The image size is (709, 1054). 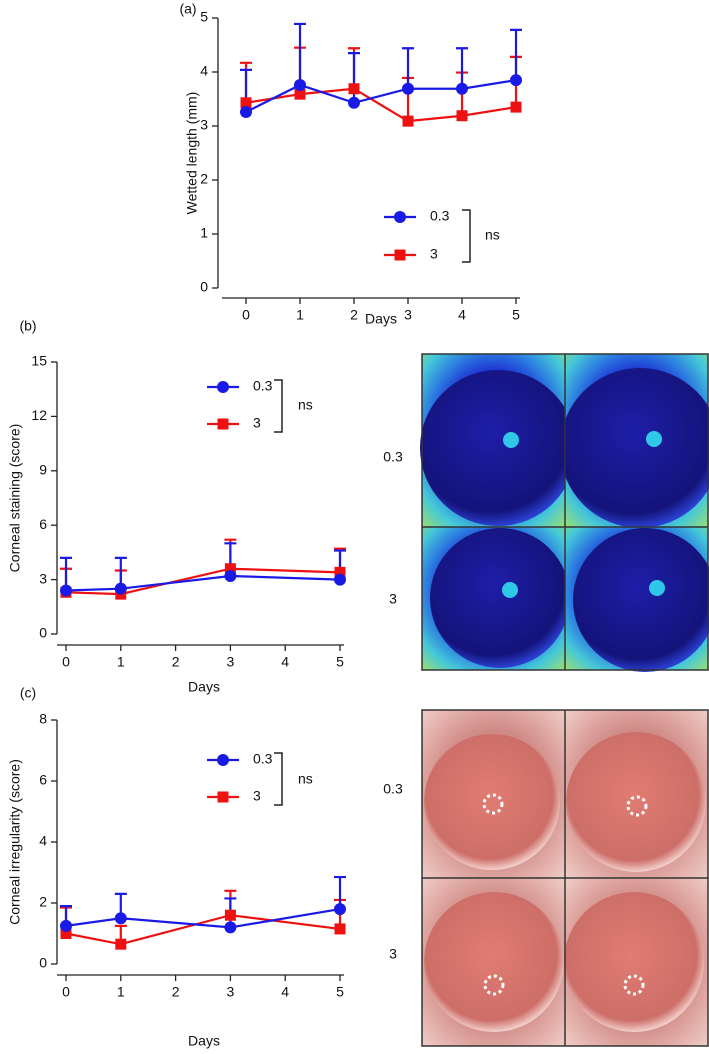 What do you see at coordinates (15, 842) in the screenshot?
I see `y-axis-title: Corneal irregularity (score)` at bounding box center [15, 842].